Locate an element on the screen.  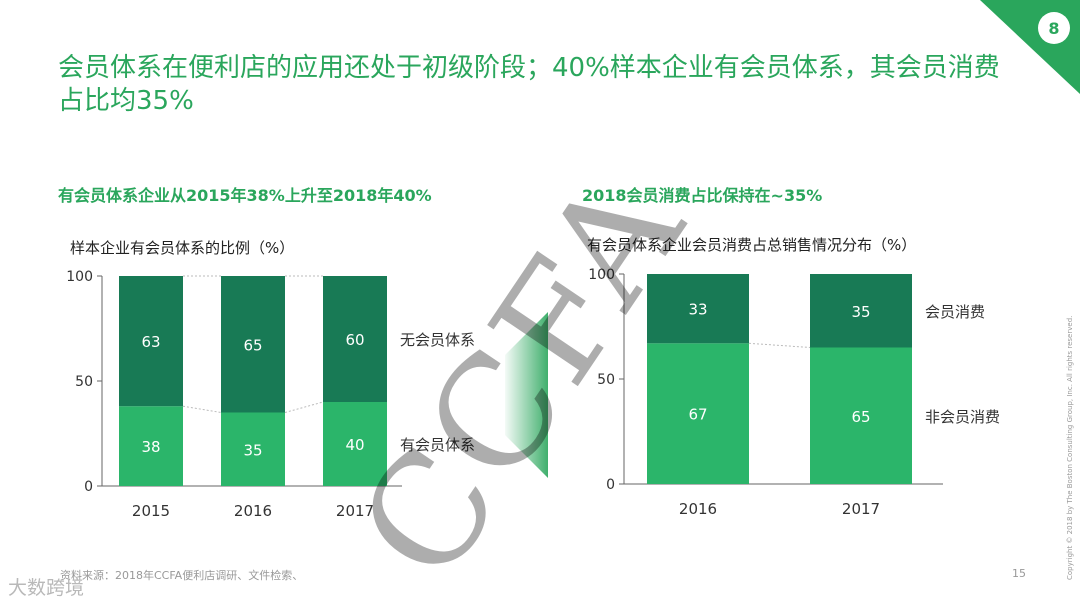
left-x-tick-label: 2016 is located at coordinates (253, 511).